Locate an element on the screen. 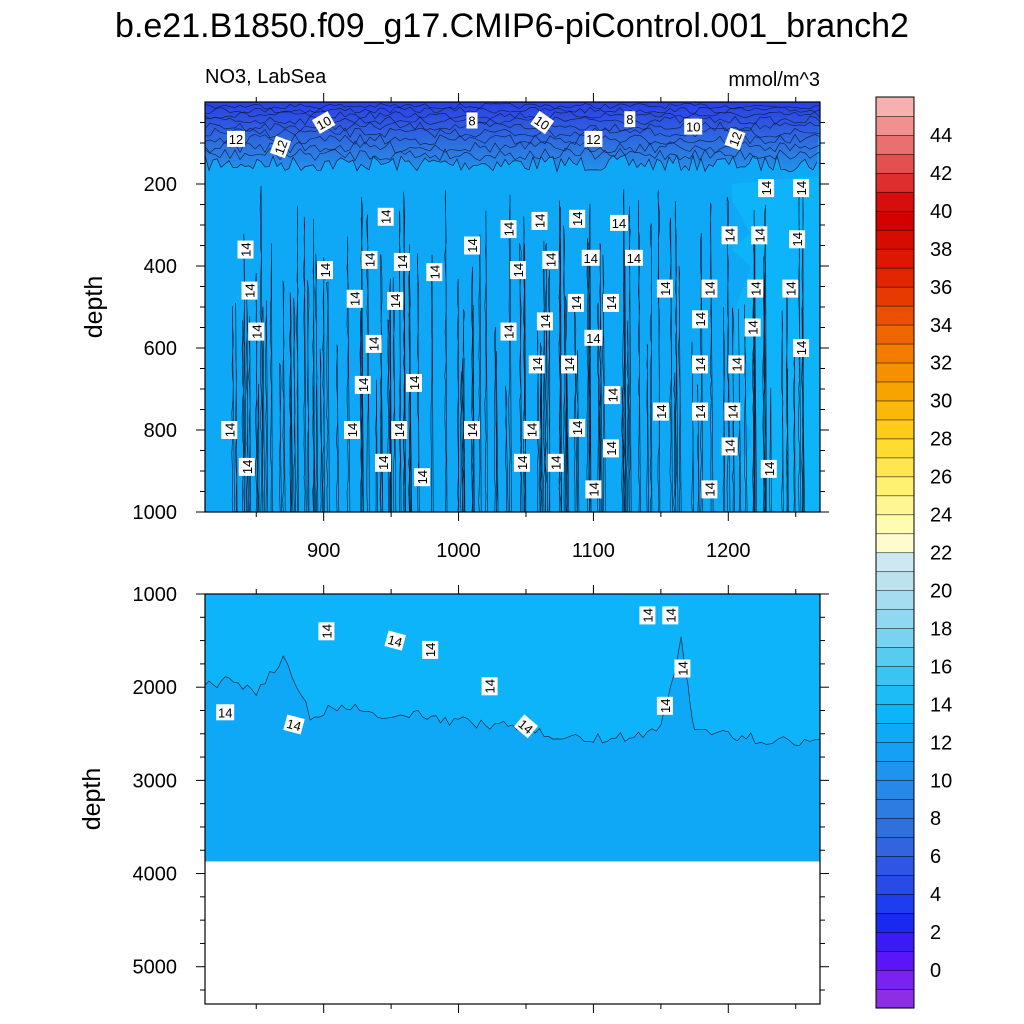  colorbar-label: 28 is located at coordinates (941, 440).